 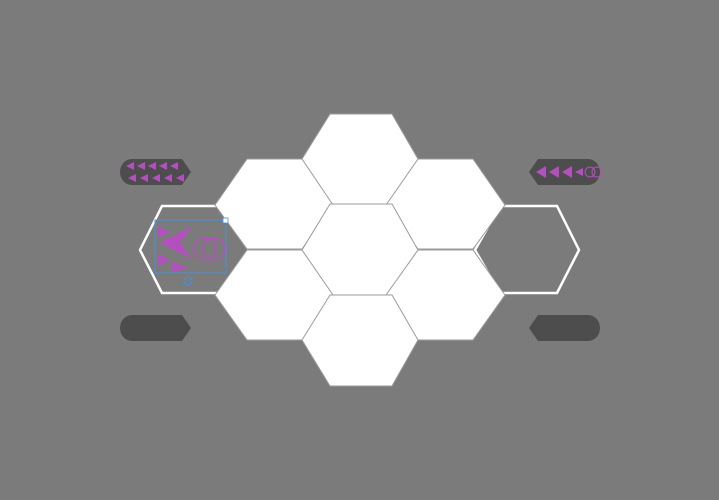 What do you see at coordinates (155, 328) in the screenshot?
I see `pill-bottom-left` at bounding box center [155, 328].